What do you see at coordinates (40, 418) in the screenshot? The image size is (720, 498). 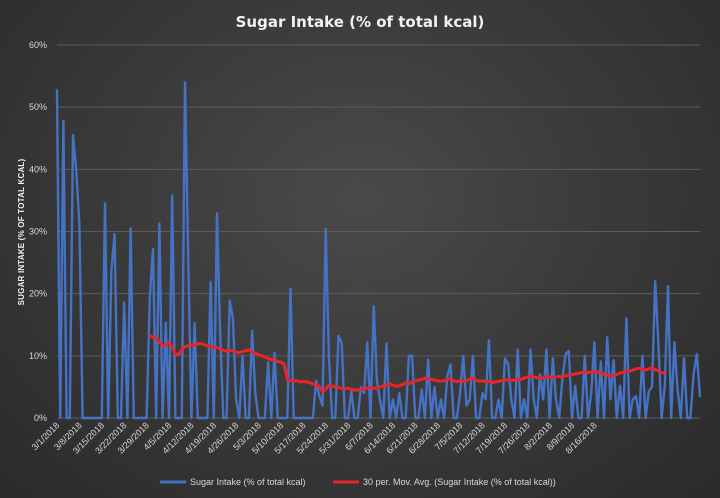 I see `y-tick-label: 0%` at bounding box center [40, 418].